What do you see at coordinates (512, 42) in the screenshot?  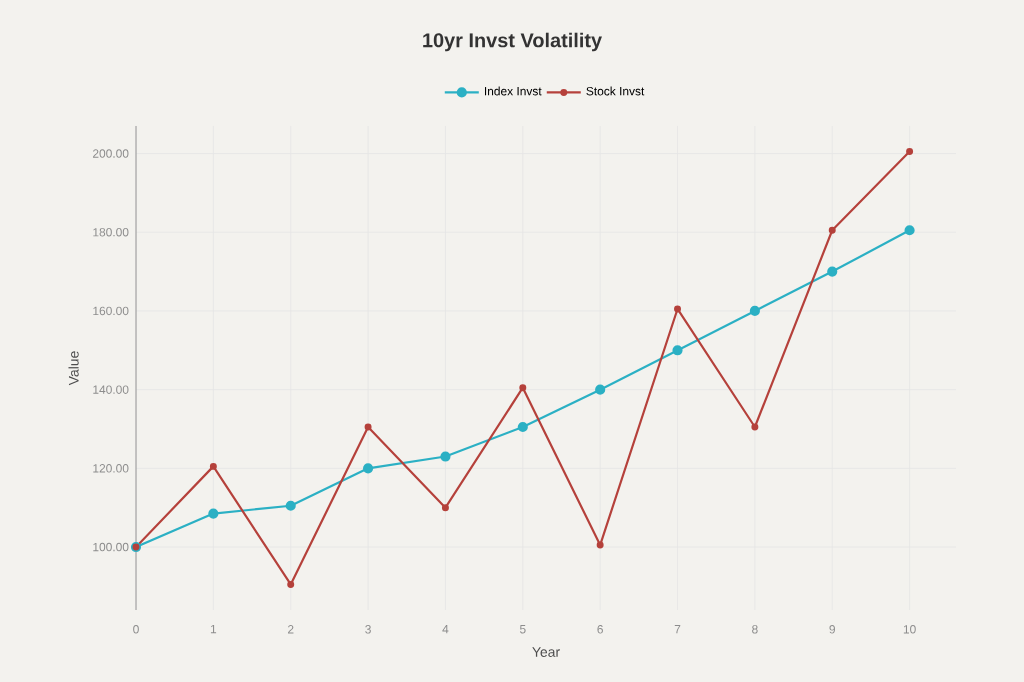 I see `chart-title: 10yr Invst Volatility` at bounding box center [512, 42].